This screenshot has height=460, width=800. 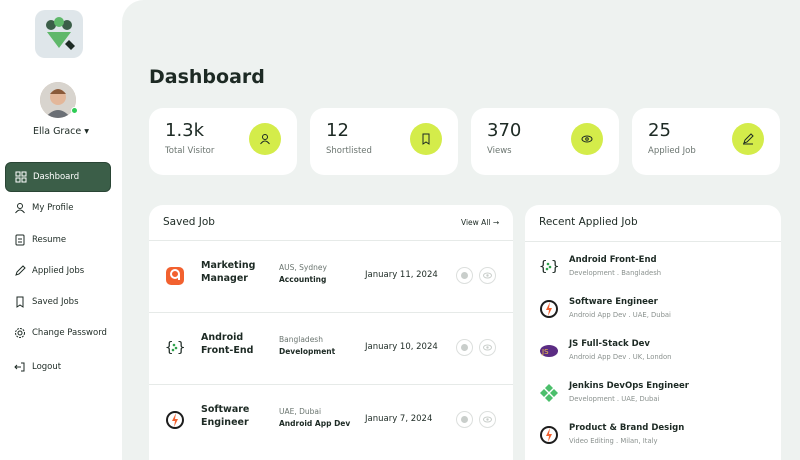 I want to click on nav-item: Dashboard, so click(x=58, y=177).